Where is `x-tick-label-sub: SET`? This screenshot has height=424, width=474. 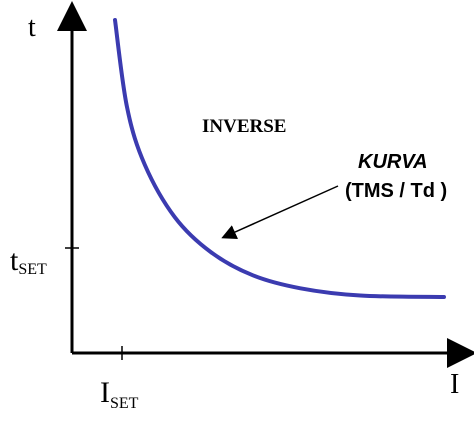
x-tick-label-sub: SET is located at coordinates (124, 403).